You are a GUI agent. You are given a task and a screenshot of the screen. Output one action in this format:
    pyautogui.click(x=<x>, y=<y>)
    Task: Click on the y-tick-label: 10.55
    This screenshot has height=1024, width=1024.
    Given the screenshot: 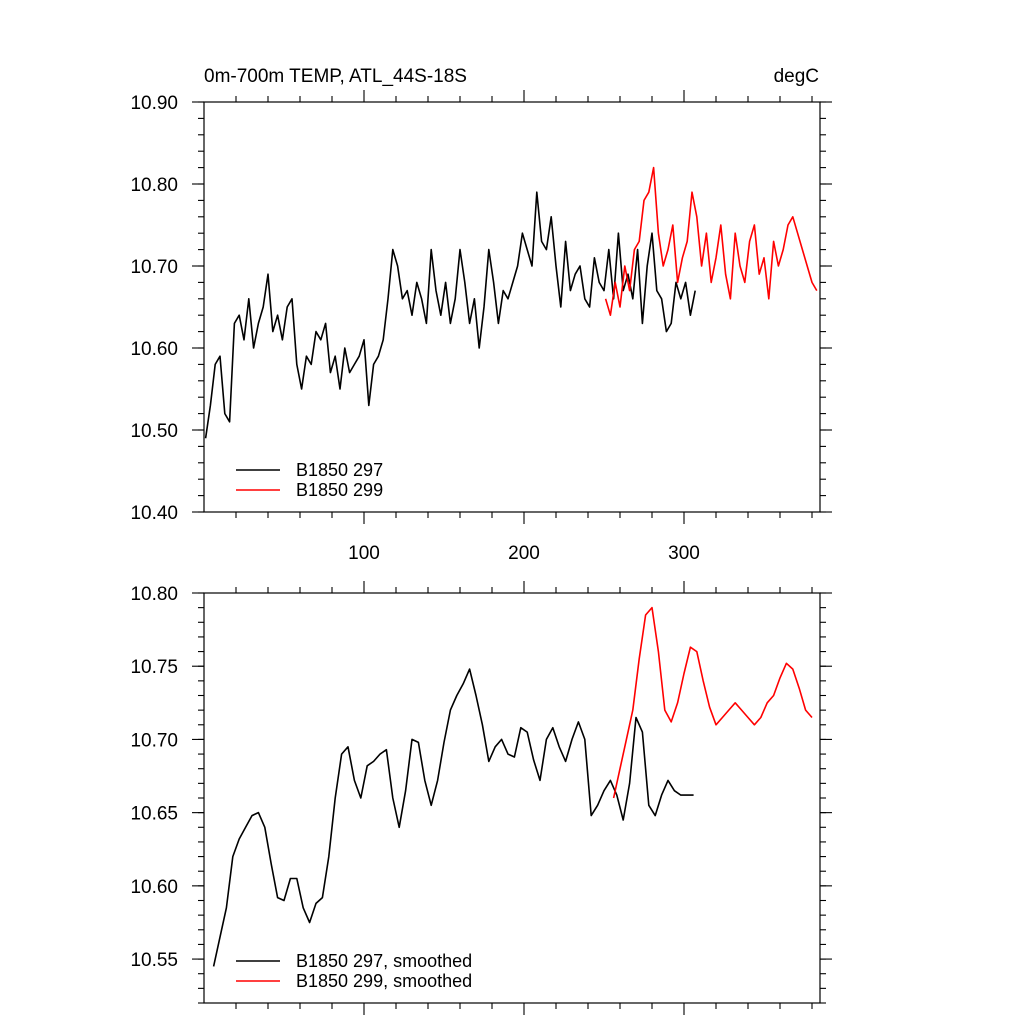 What is the action you would take?
    pyautogui.click(x=154, y=960)
    